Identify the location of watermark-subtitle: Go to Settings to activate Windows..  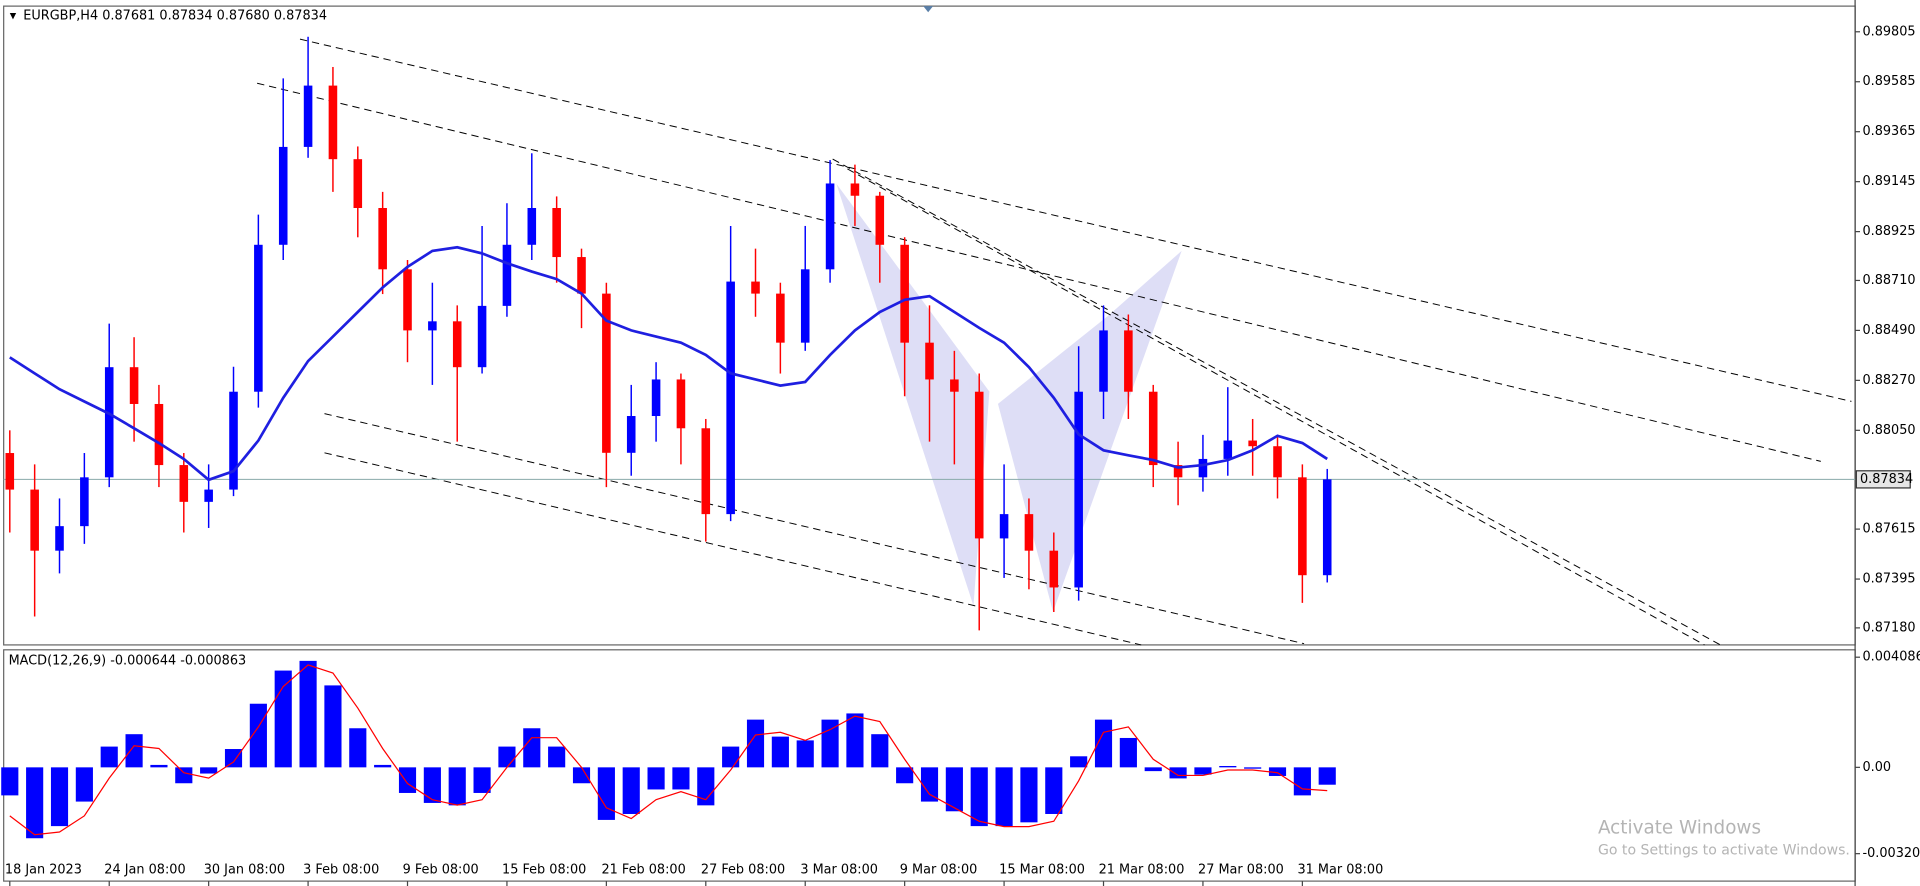
(1724, 851).